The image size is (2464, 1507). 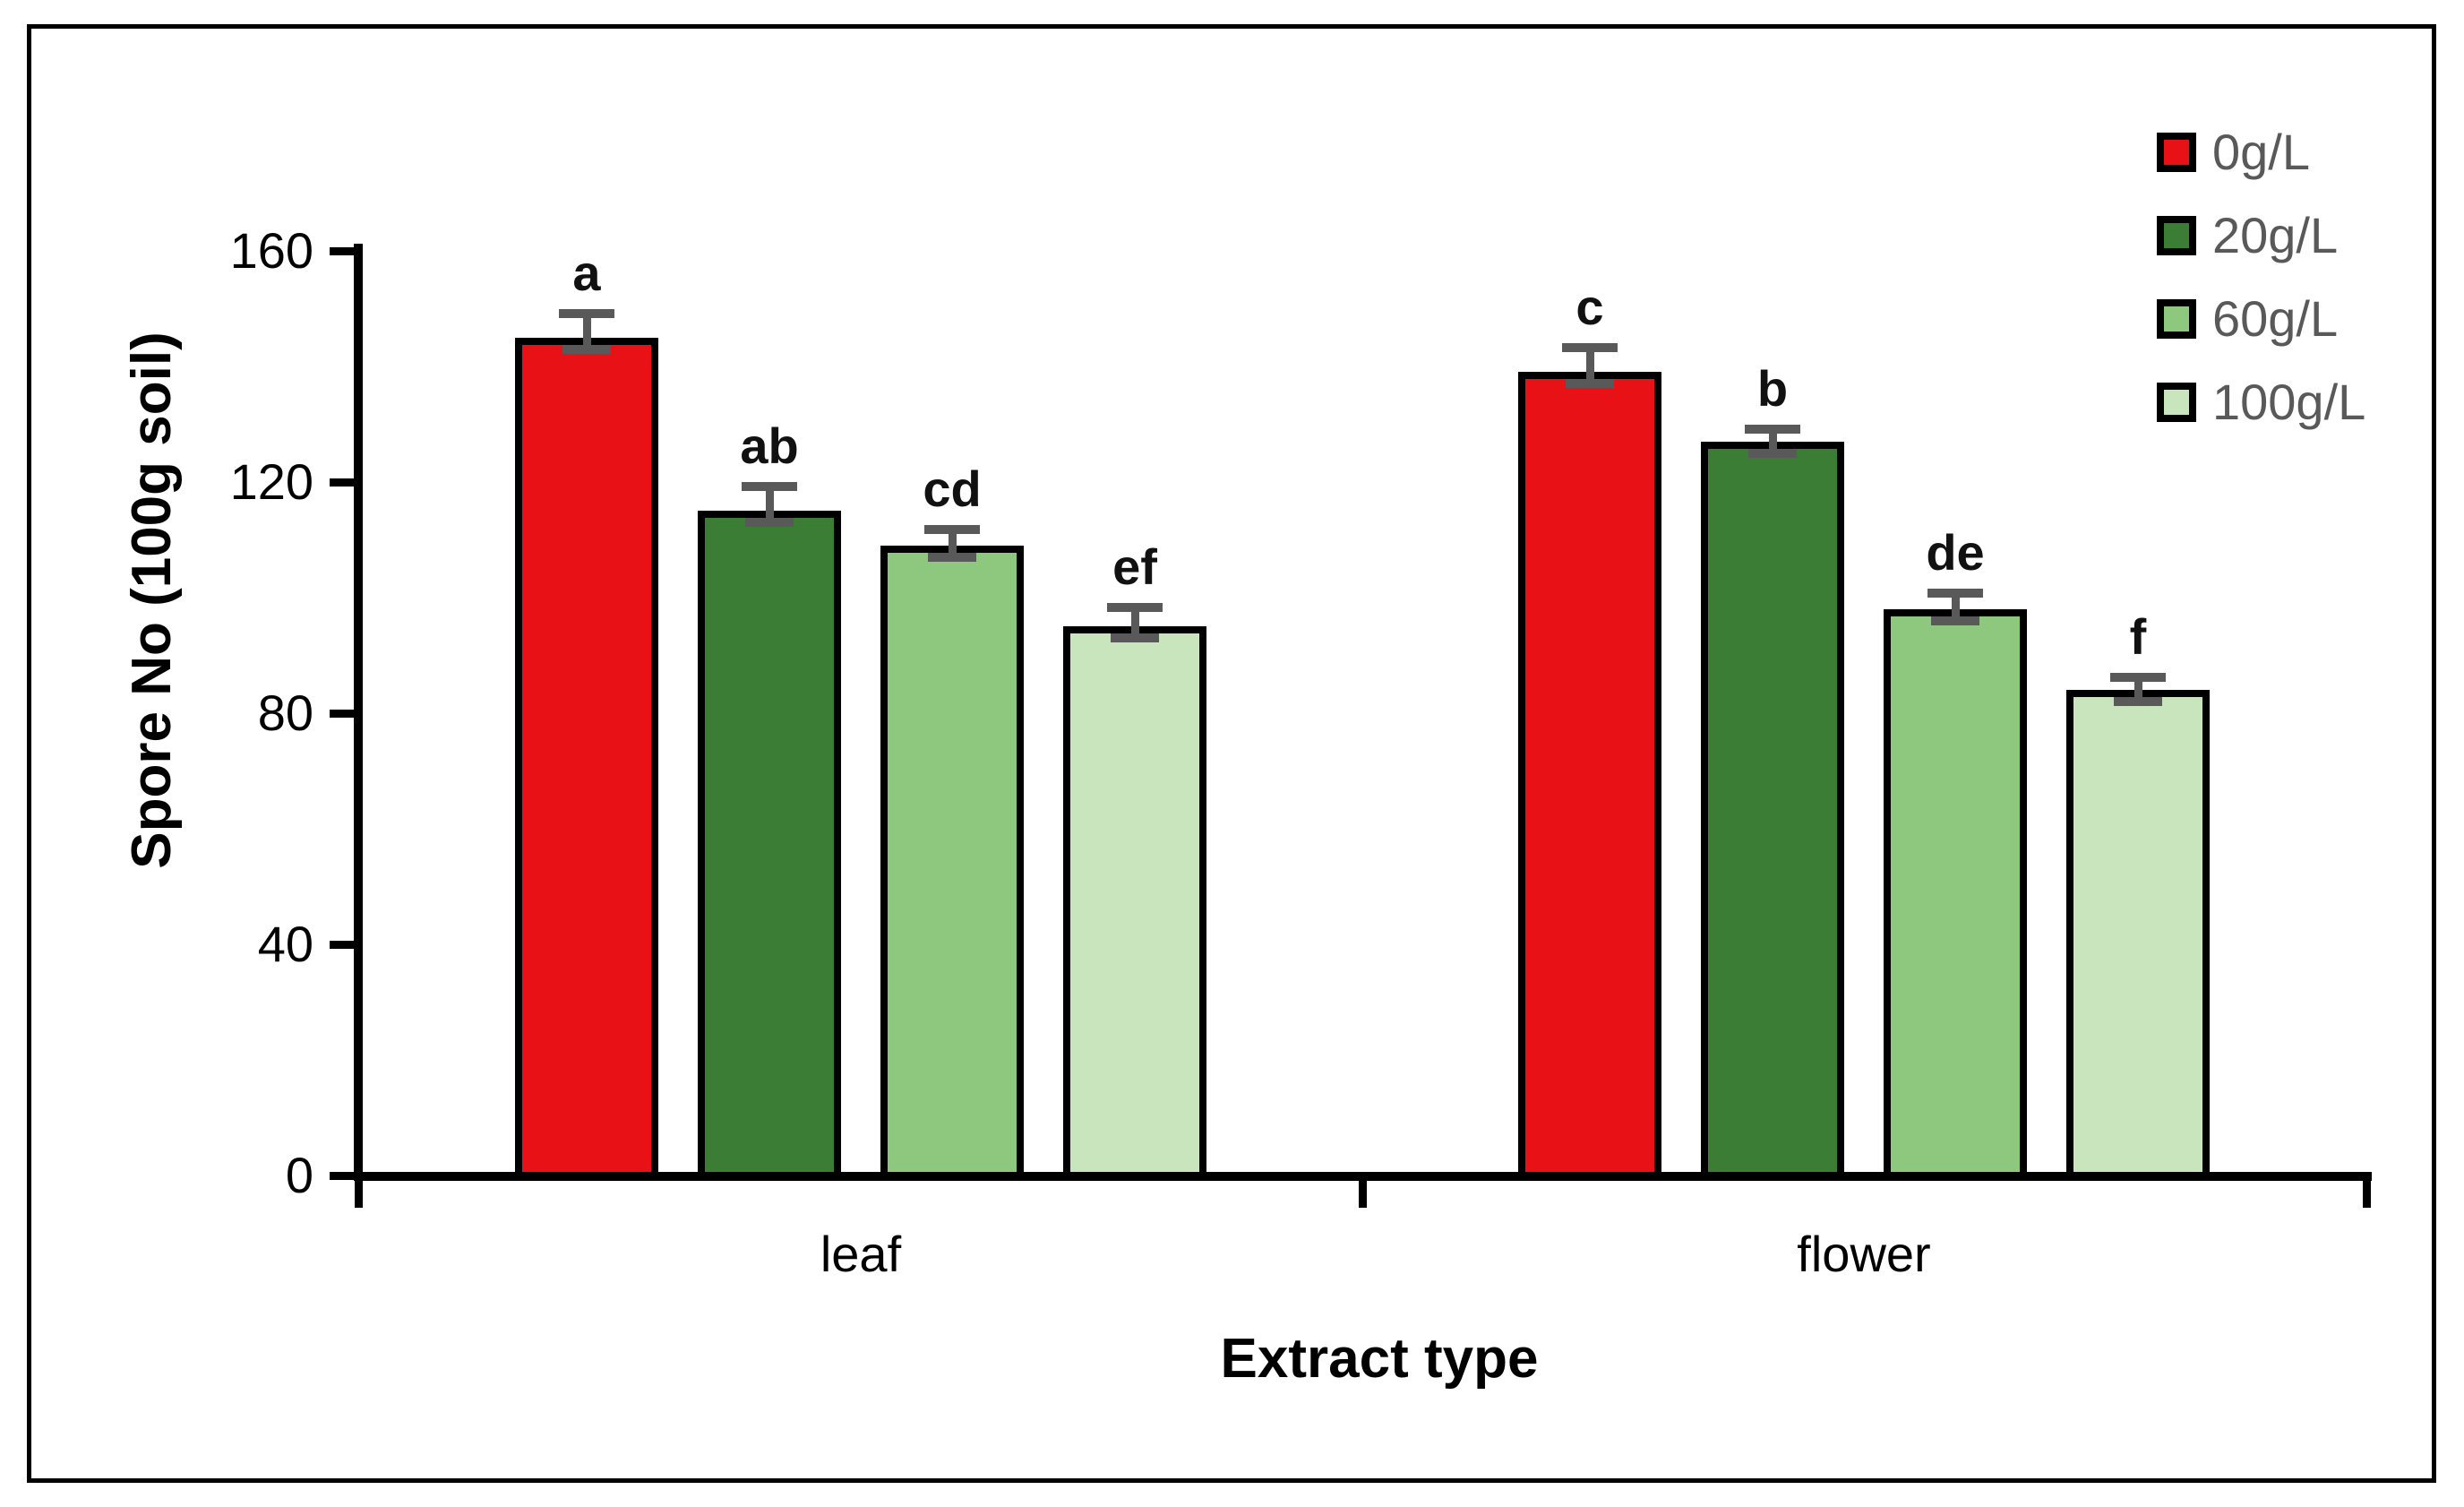 What do you see at coordinates (861, 1254) in the screenshot?
I see `category-label-leaf: leaf` at bounding box center [861, 1254].